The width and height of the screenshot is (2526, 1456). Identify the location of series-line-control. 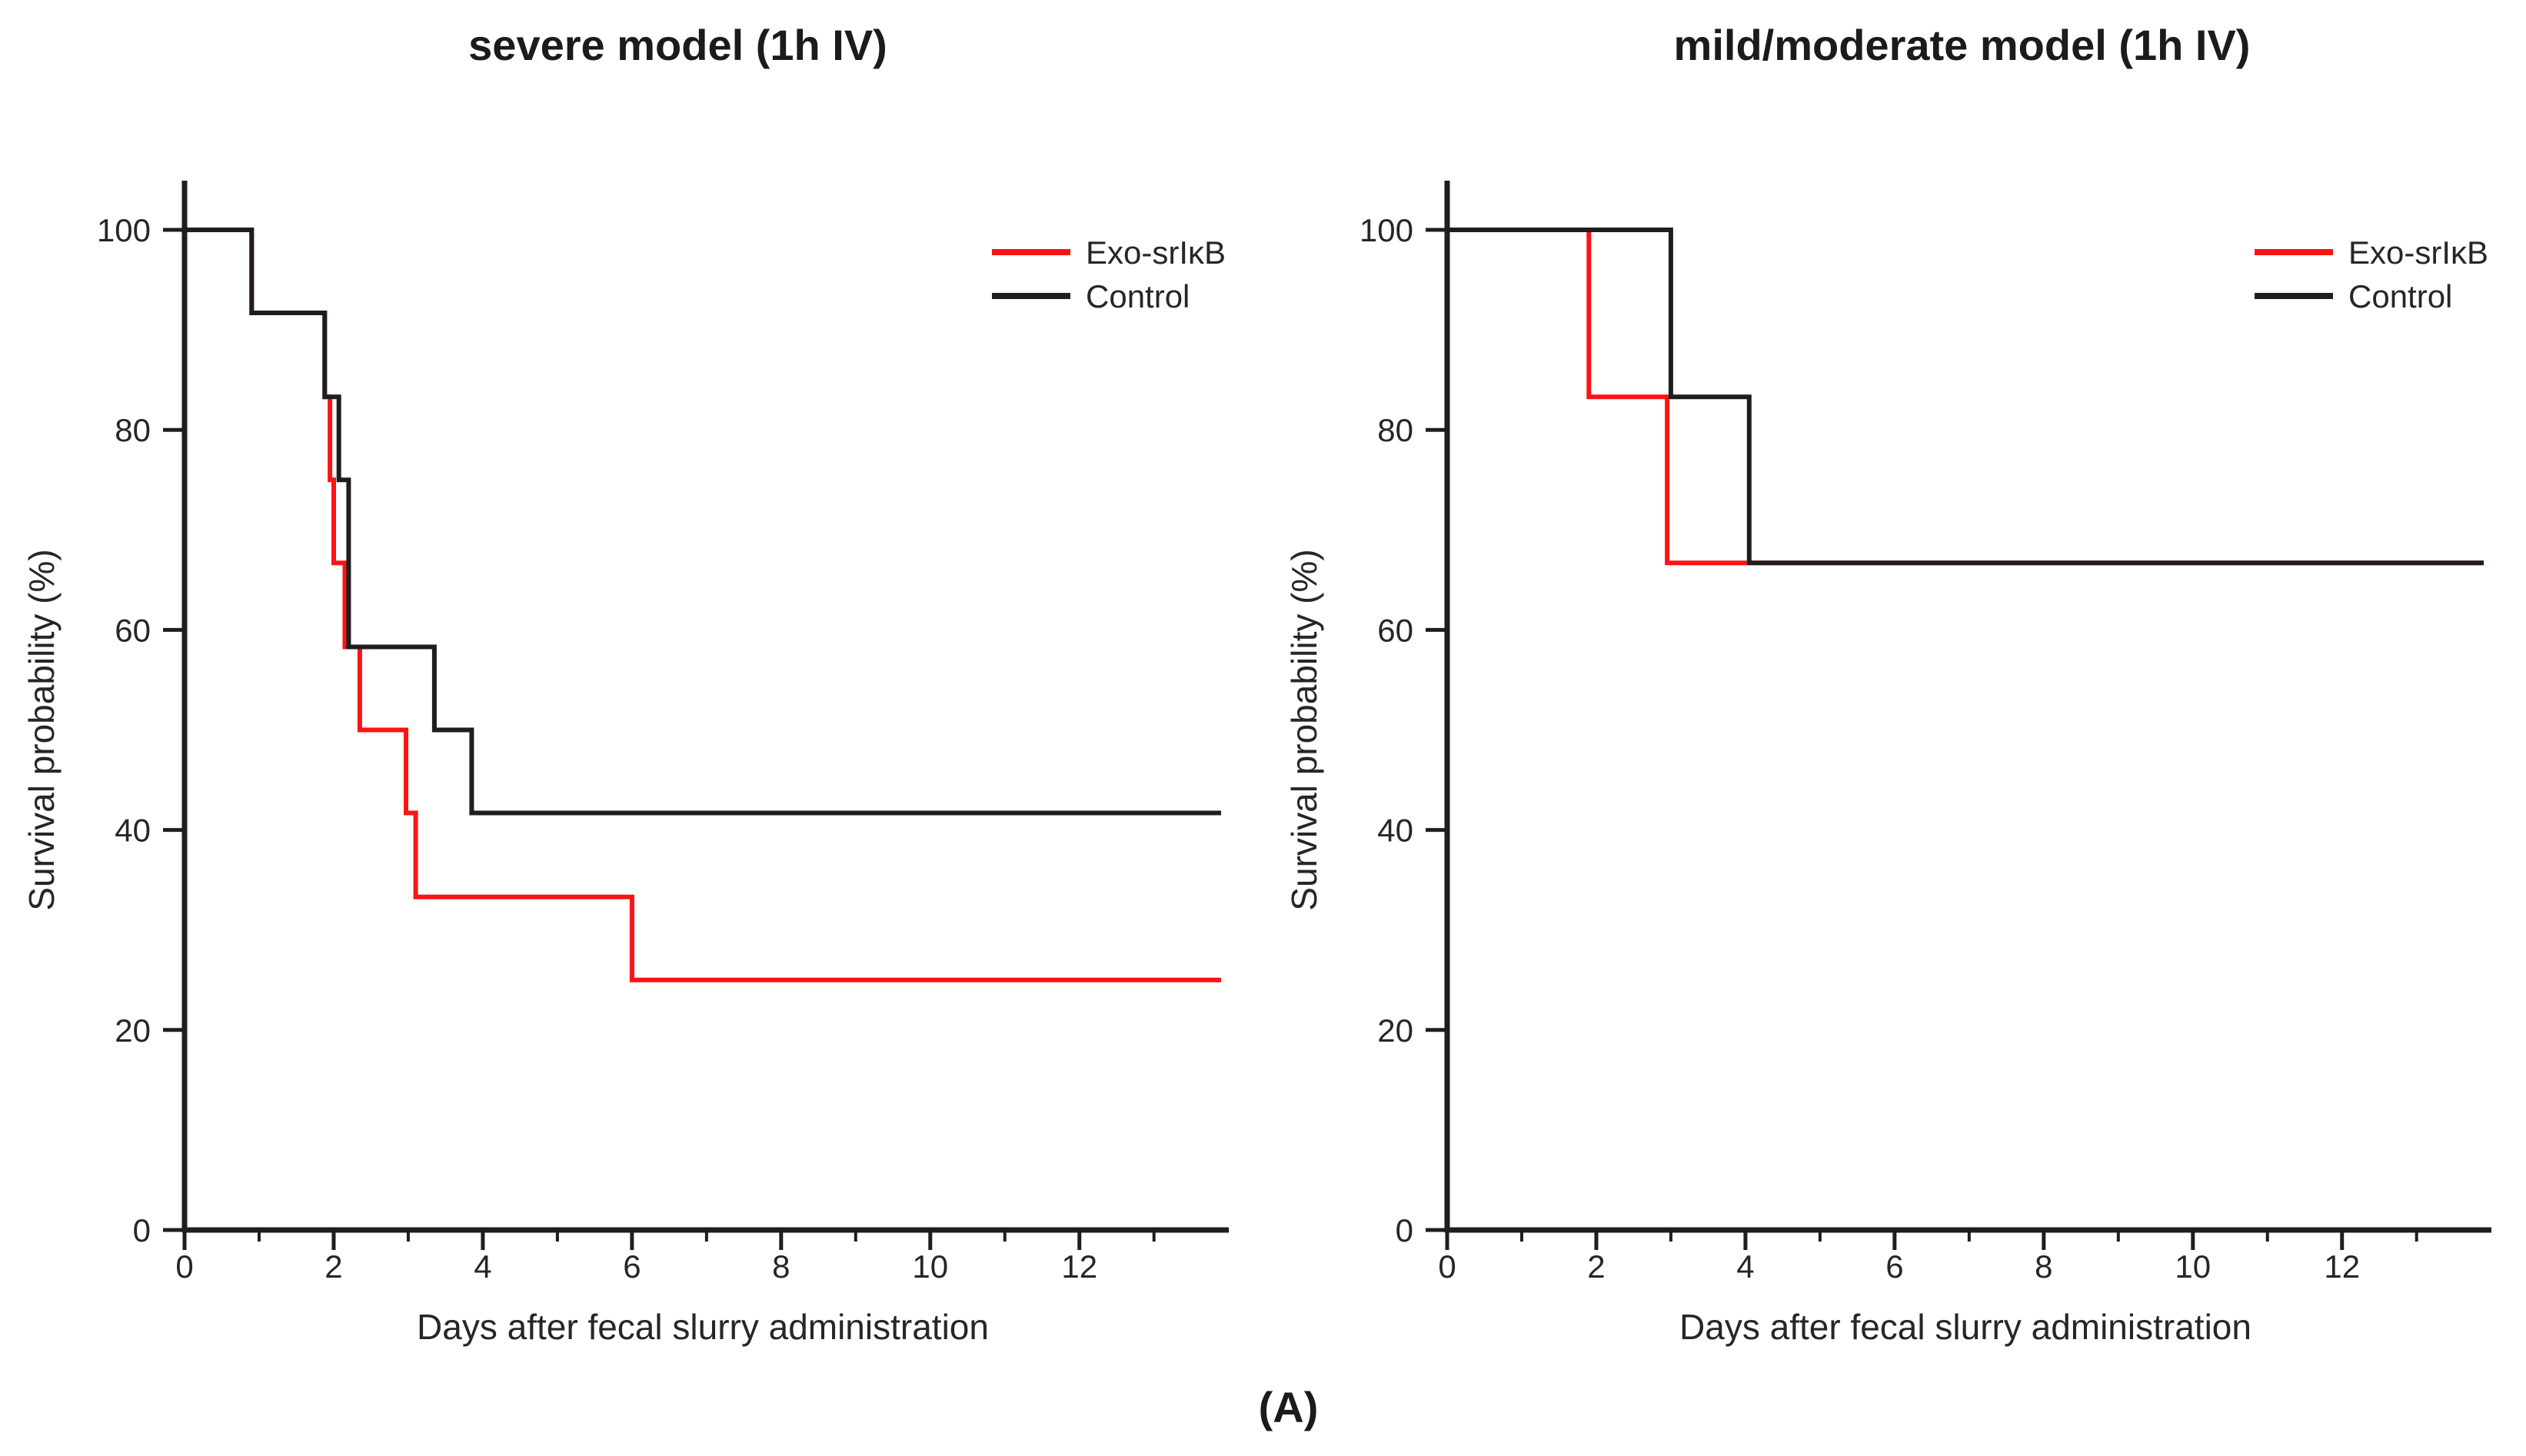
(1965, 397).